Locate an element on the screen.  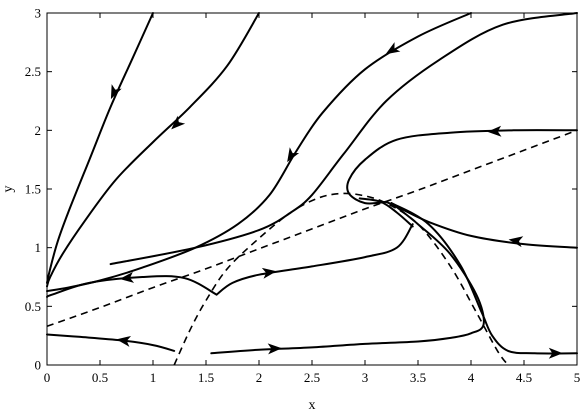
y-tick-label: 3 is located at coordinates (38, 13).